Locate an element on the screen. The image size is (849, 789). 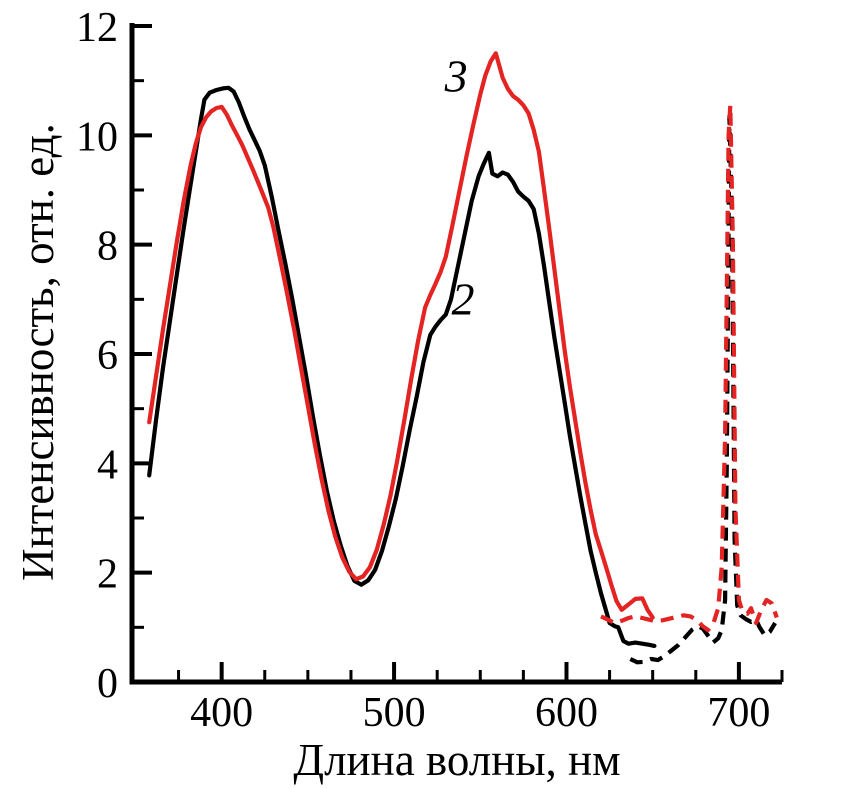
y-axis-title: Интенсивность, отн. ед. is located at coordinates (38, 352).